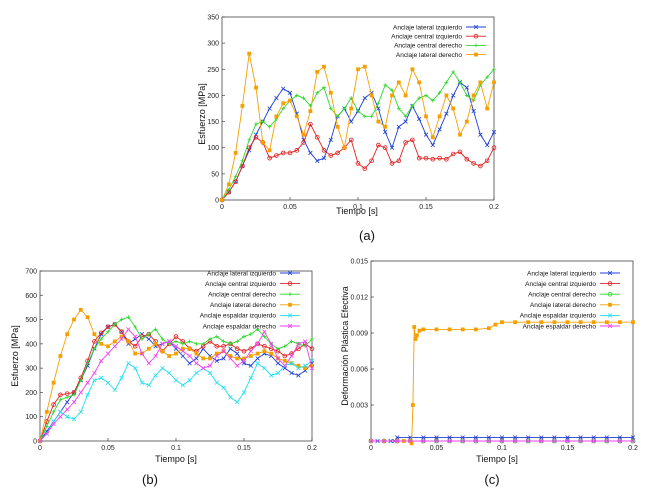  Describe the element at coordinates (215, 174) in the screenshot. I see `chart-a-ytick-label: 50` at that location.